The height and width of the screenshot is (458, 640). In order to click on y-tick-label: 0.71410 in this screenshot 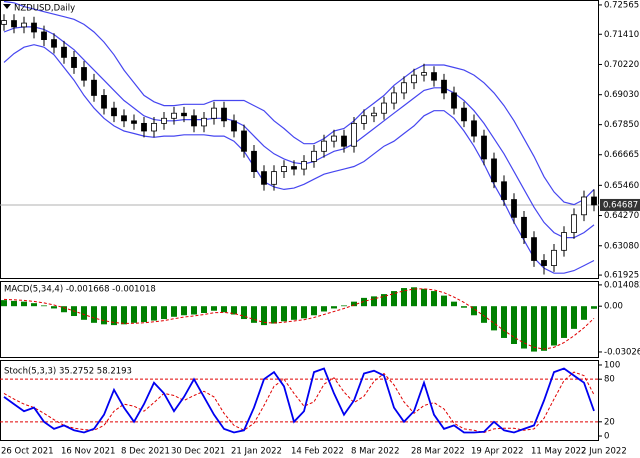, I will do `click(621, 35)`.